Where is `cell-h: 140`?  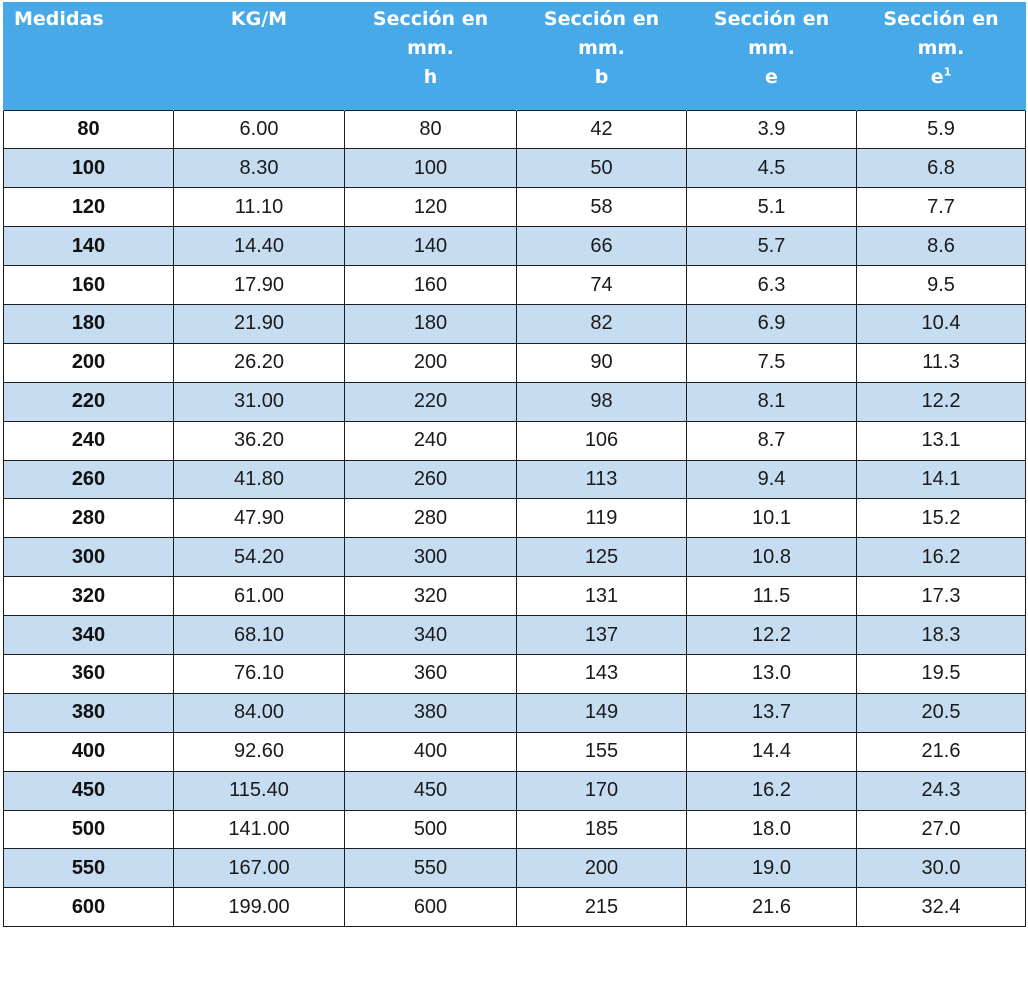 cell-h: 140 is located at coordinates (430, 246).